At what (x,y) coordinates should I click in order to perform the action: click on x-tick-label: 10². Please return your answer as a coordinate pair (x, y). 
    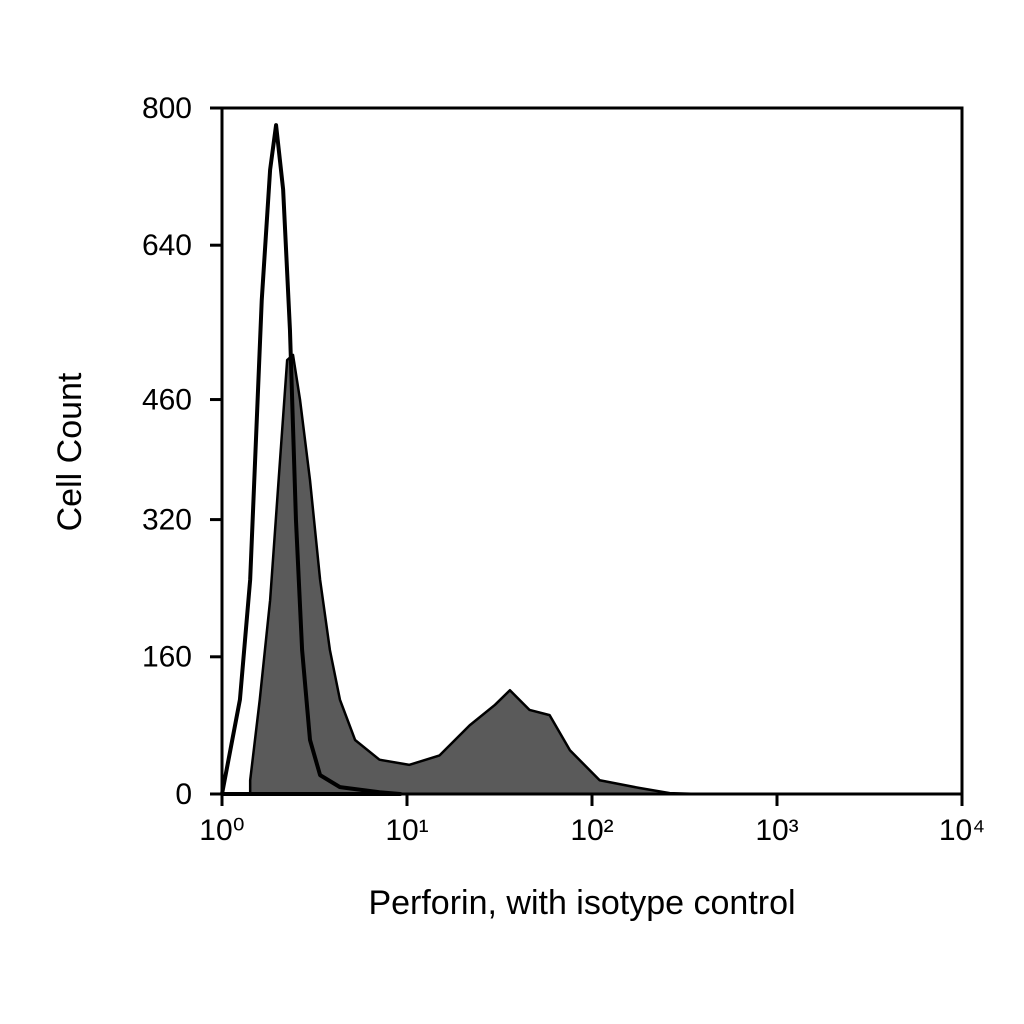
    Looking at the image, I should click on (591, 830).